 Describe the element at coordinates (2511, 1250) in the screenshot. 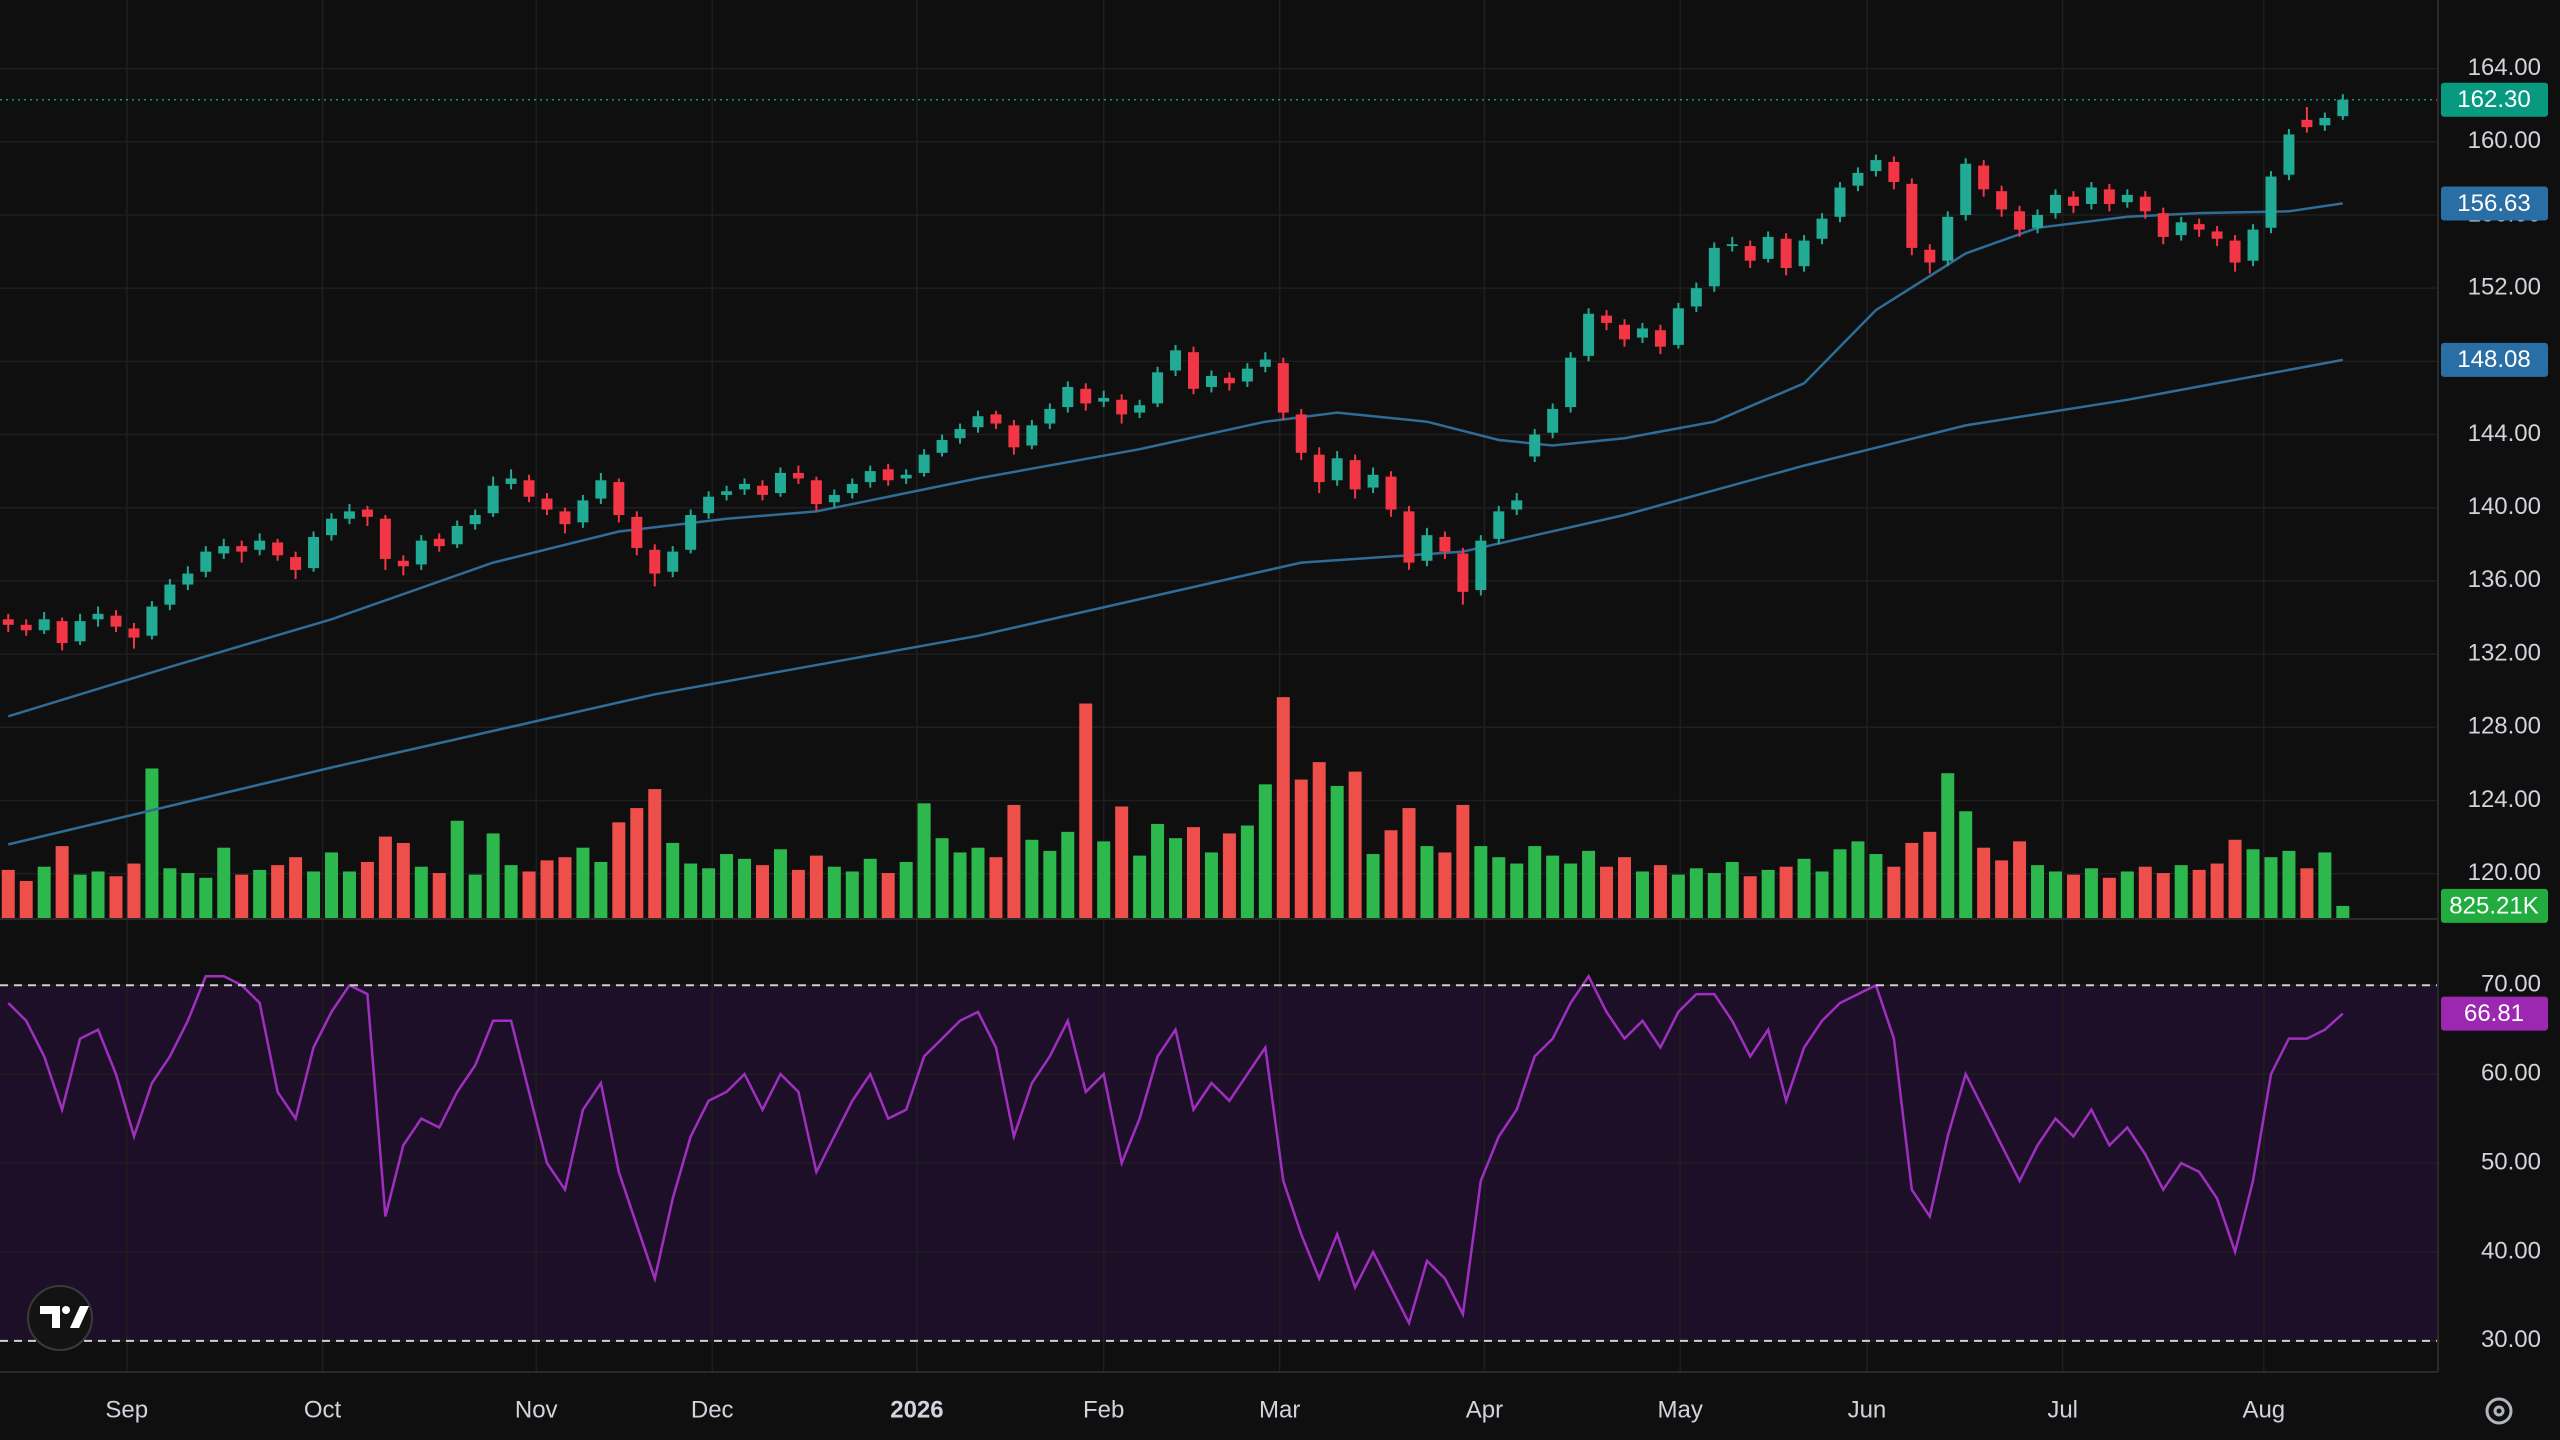

I see `rsi-tick-label: 40.00` at that location.